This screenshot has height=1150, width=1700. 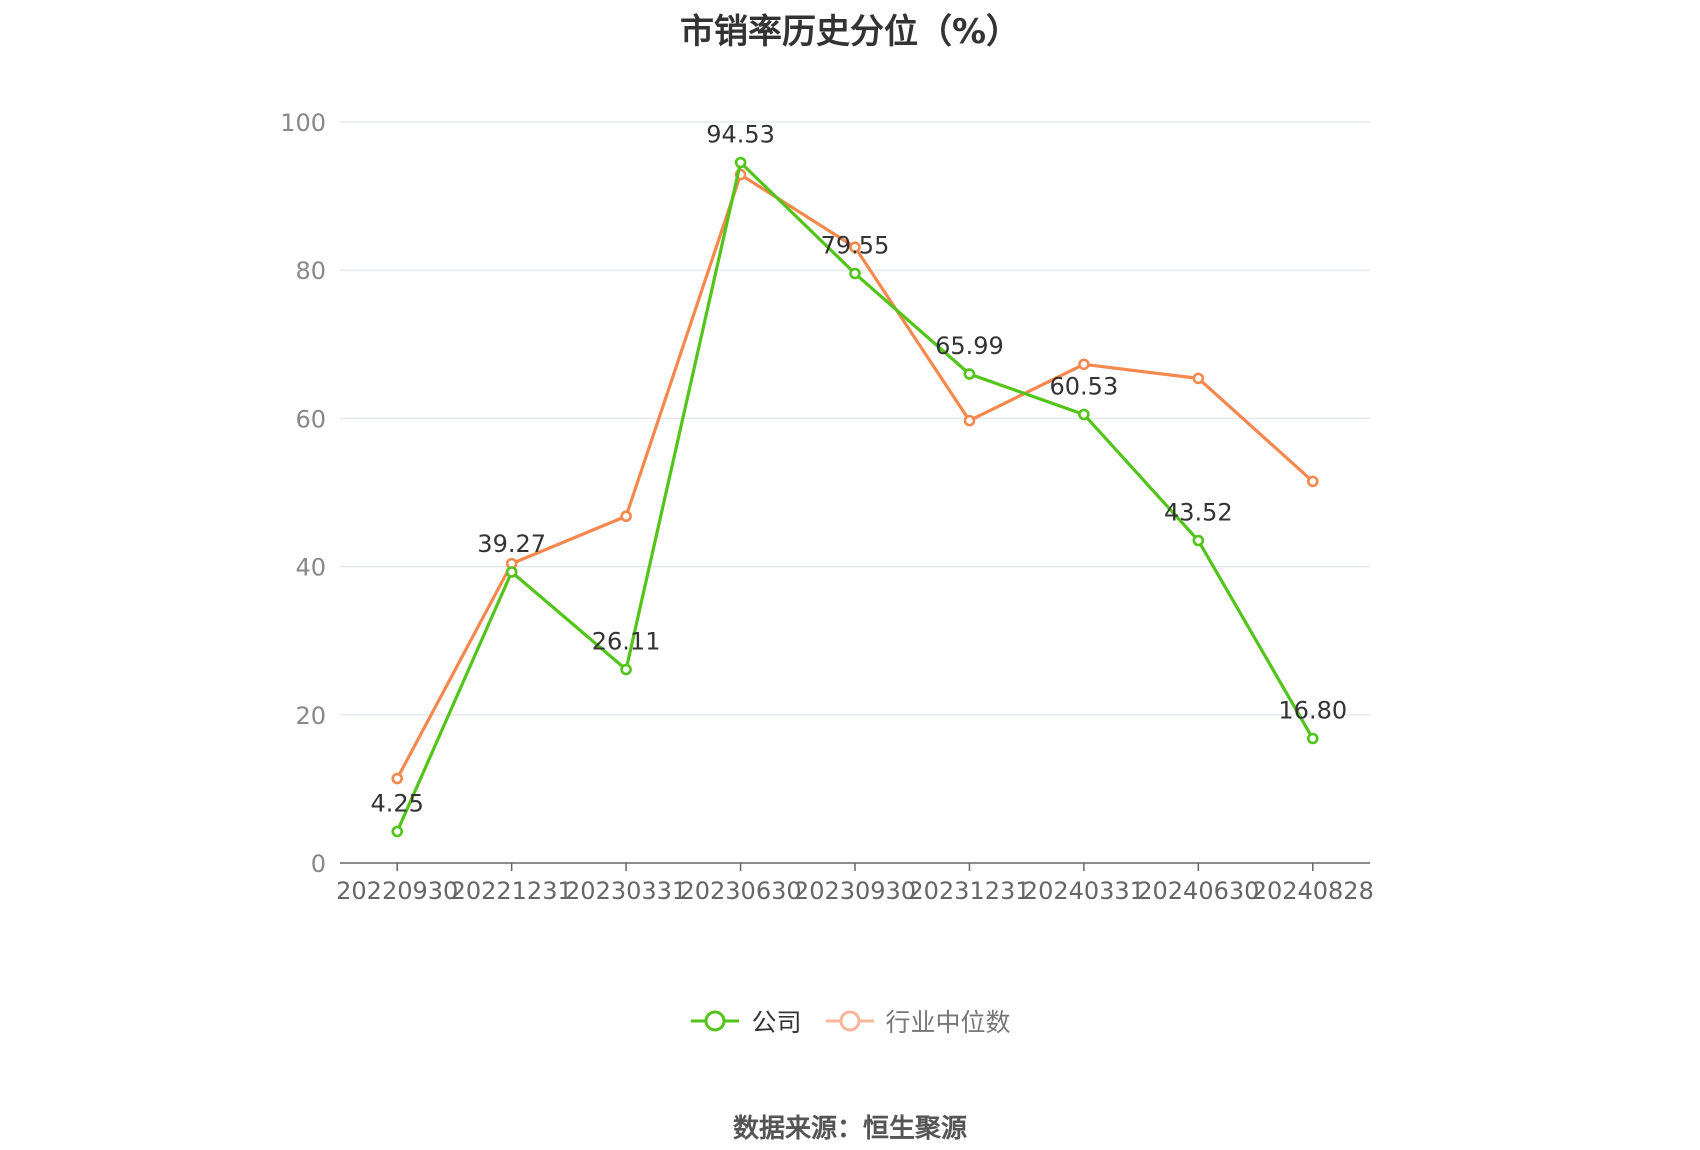 I want to click on company-data-label: 60.53, so click(x=1084, y=386).